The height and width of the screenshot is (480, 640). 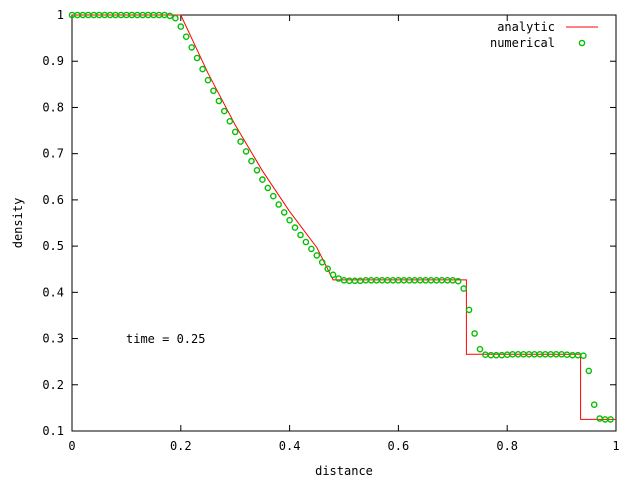 What do you see at coordinates (399, 446) in the screenshot?
I see `x-tick-label: 0.6` at bounding box center [399, 446].